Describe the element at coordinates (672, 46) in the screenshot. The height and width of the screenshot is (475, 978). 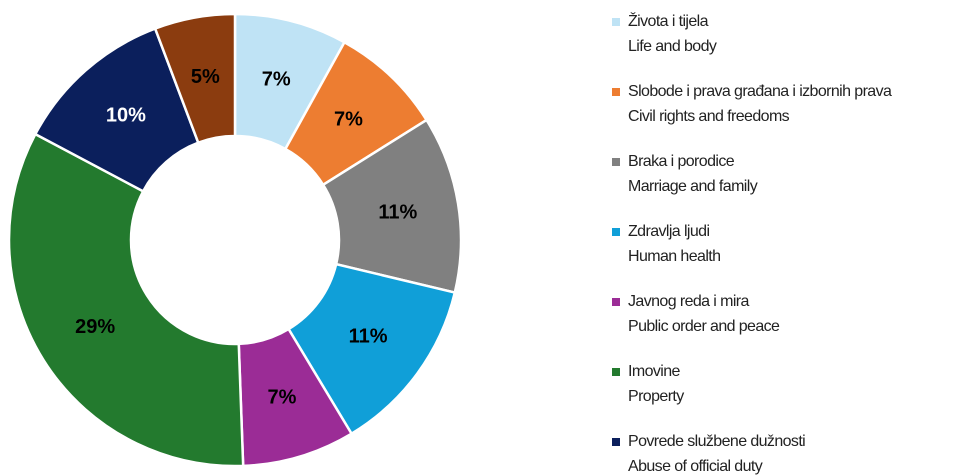
I see `legend-label-en: Life and body` at that location.